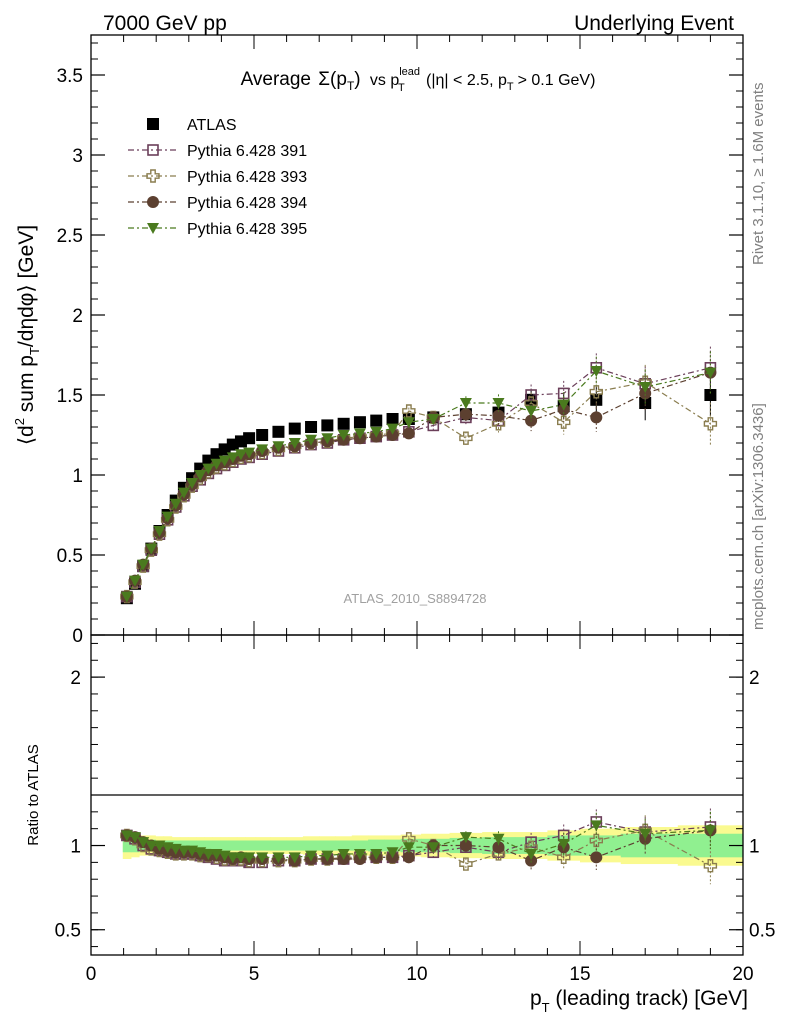 Image resolution: width=786 pixels, height=1029 pixels. I want to click on ratio-line, so click(418, 841).